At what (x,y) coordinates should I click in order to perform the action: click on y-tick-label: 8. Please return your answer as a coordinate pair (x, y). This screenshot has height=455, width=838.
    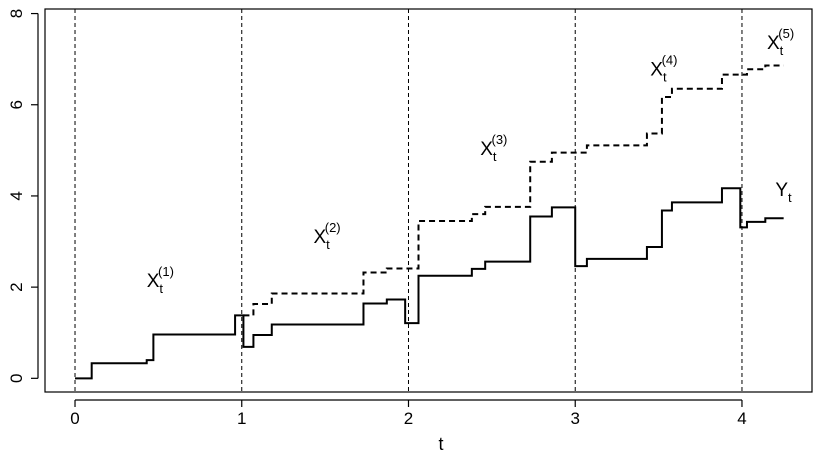
    Looking at the image, I should click on (16, 13).